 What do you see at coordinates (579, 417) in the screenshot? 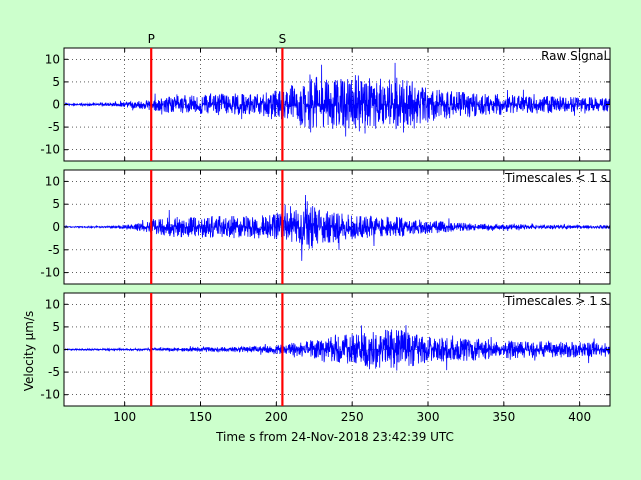
I see `x-tick-label: 400` at bounding box center [579, 417].